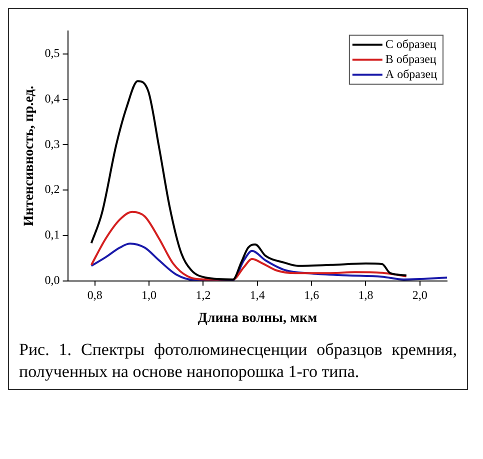 The height and width of the screenshot is (459, 483). I want to click on y-tick-label: 0,1, so click(52, 235).